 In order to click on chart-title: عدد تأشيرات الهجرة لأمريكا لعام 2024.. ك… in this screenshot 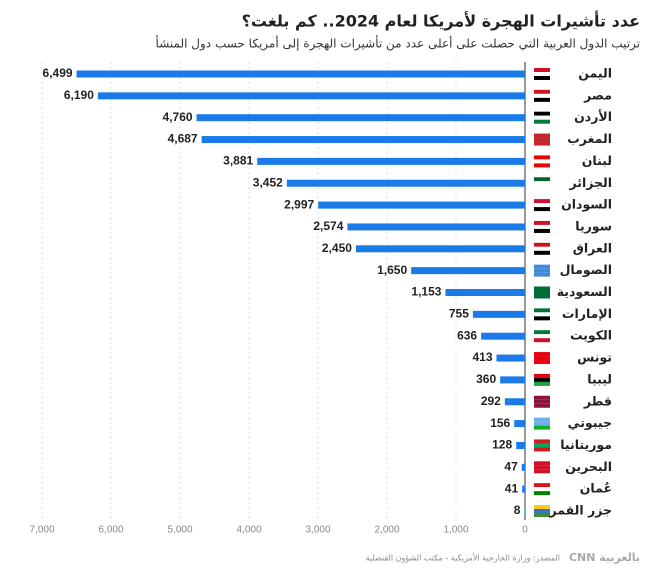, I will do `click(441, 21)`.